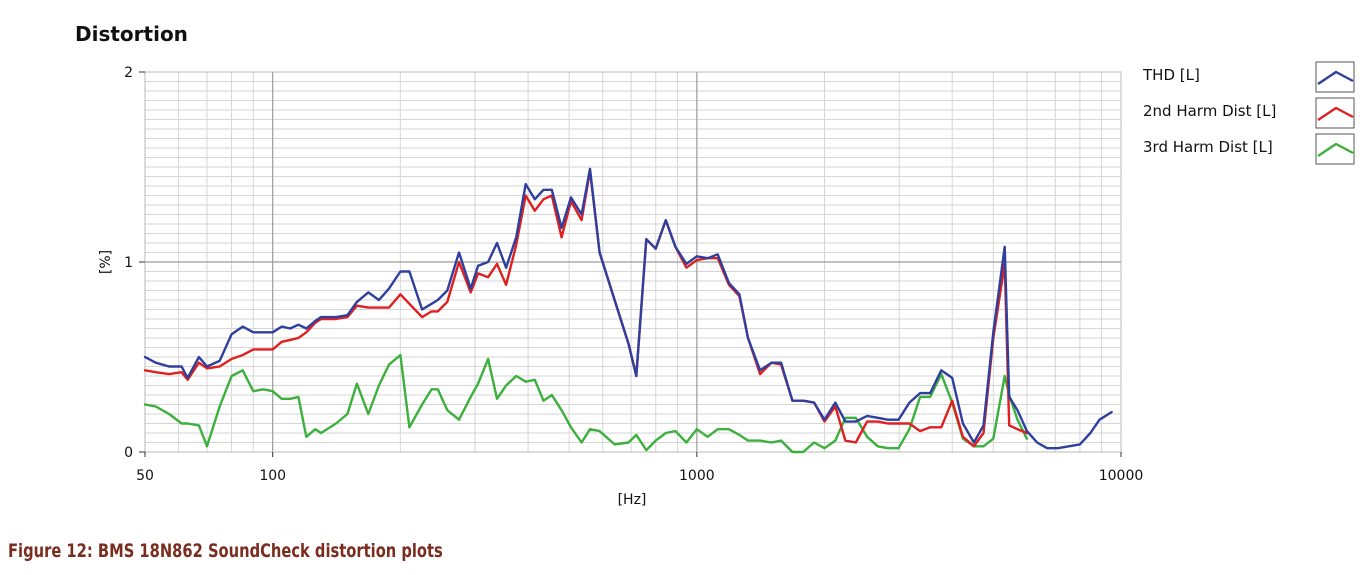  What do you see at coordinates (1121, 476) in the screenshot?
I see `x-tick-label: 10000` at bounding box center [1121, 476].